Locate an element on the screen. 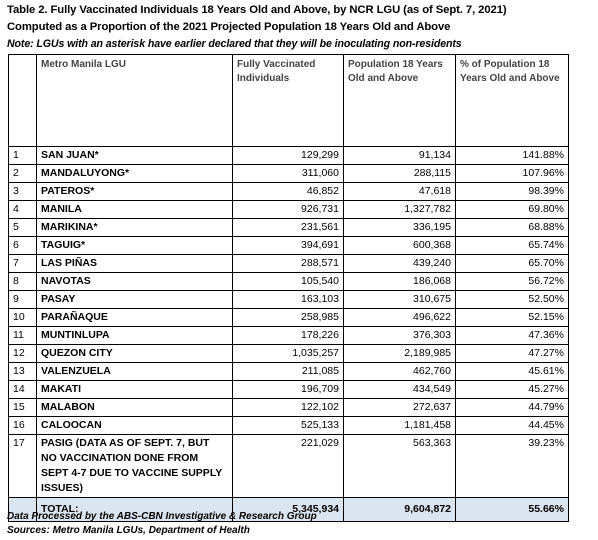 This screenshot has width=598, height=540. table-cell: 394,691 is located at coordinates (288, 245).